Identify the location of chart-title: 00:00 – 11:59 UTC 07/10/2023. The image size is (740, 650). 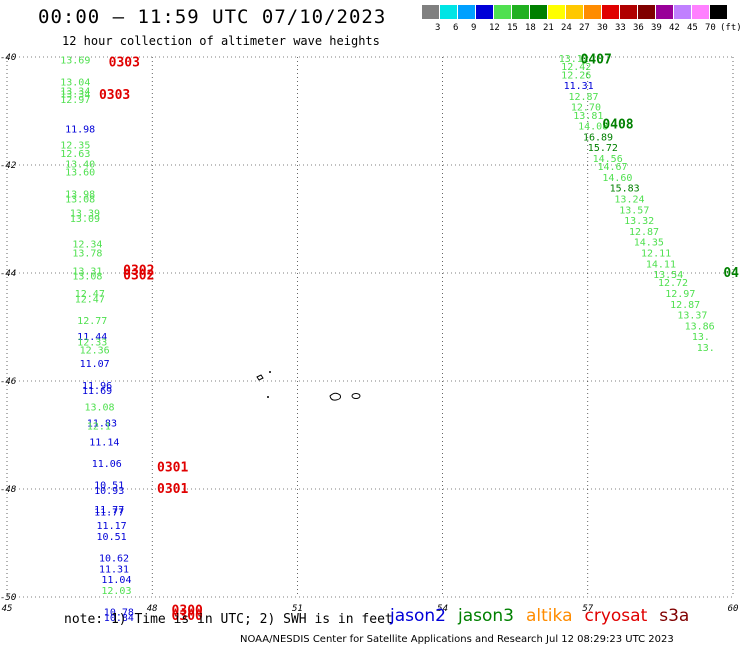
(212, 17).